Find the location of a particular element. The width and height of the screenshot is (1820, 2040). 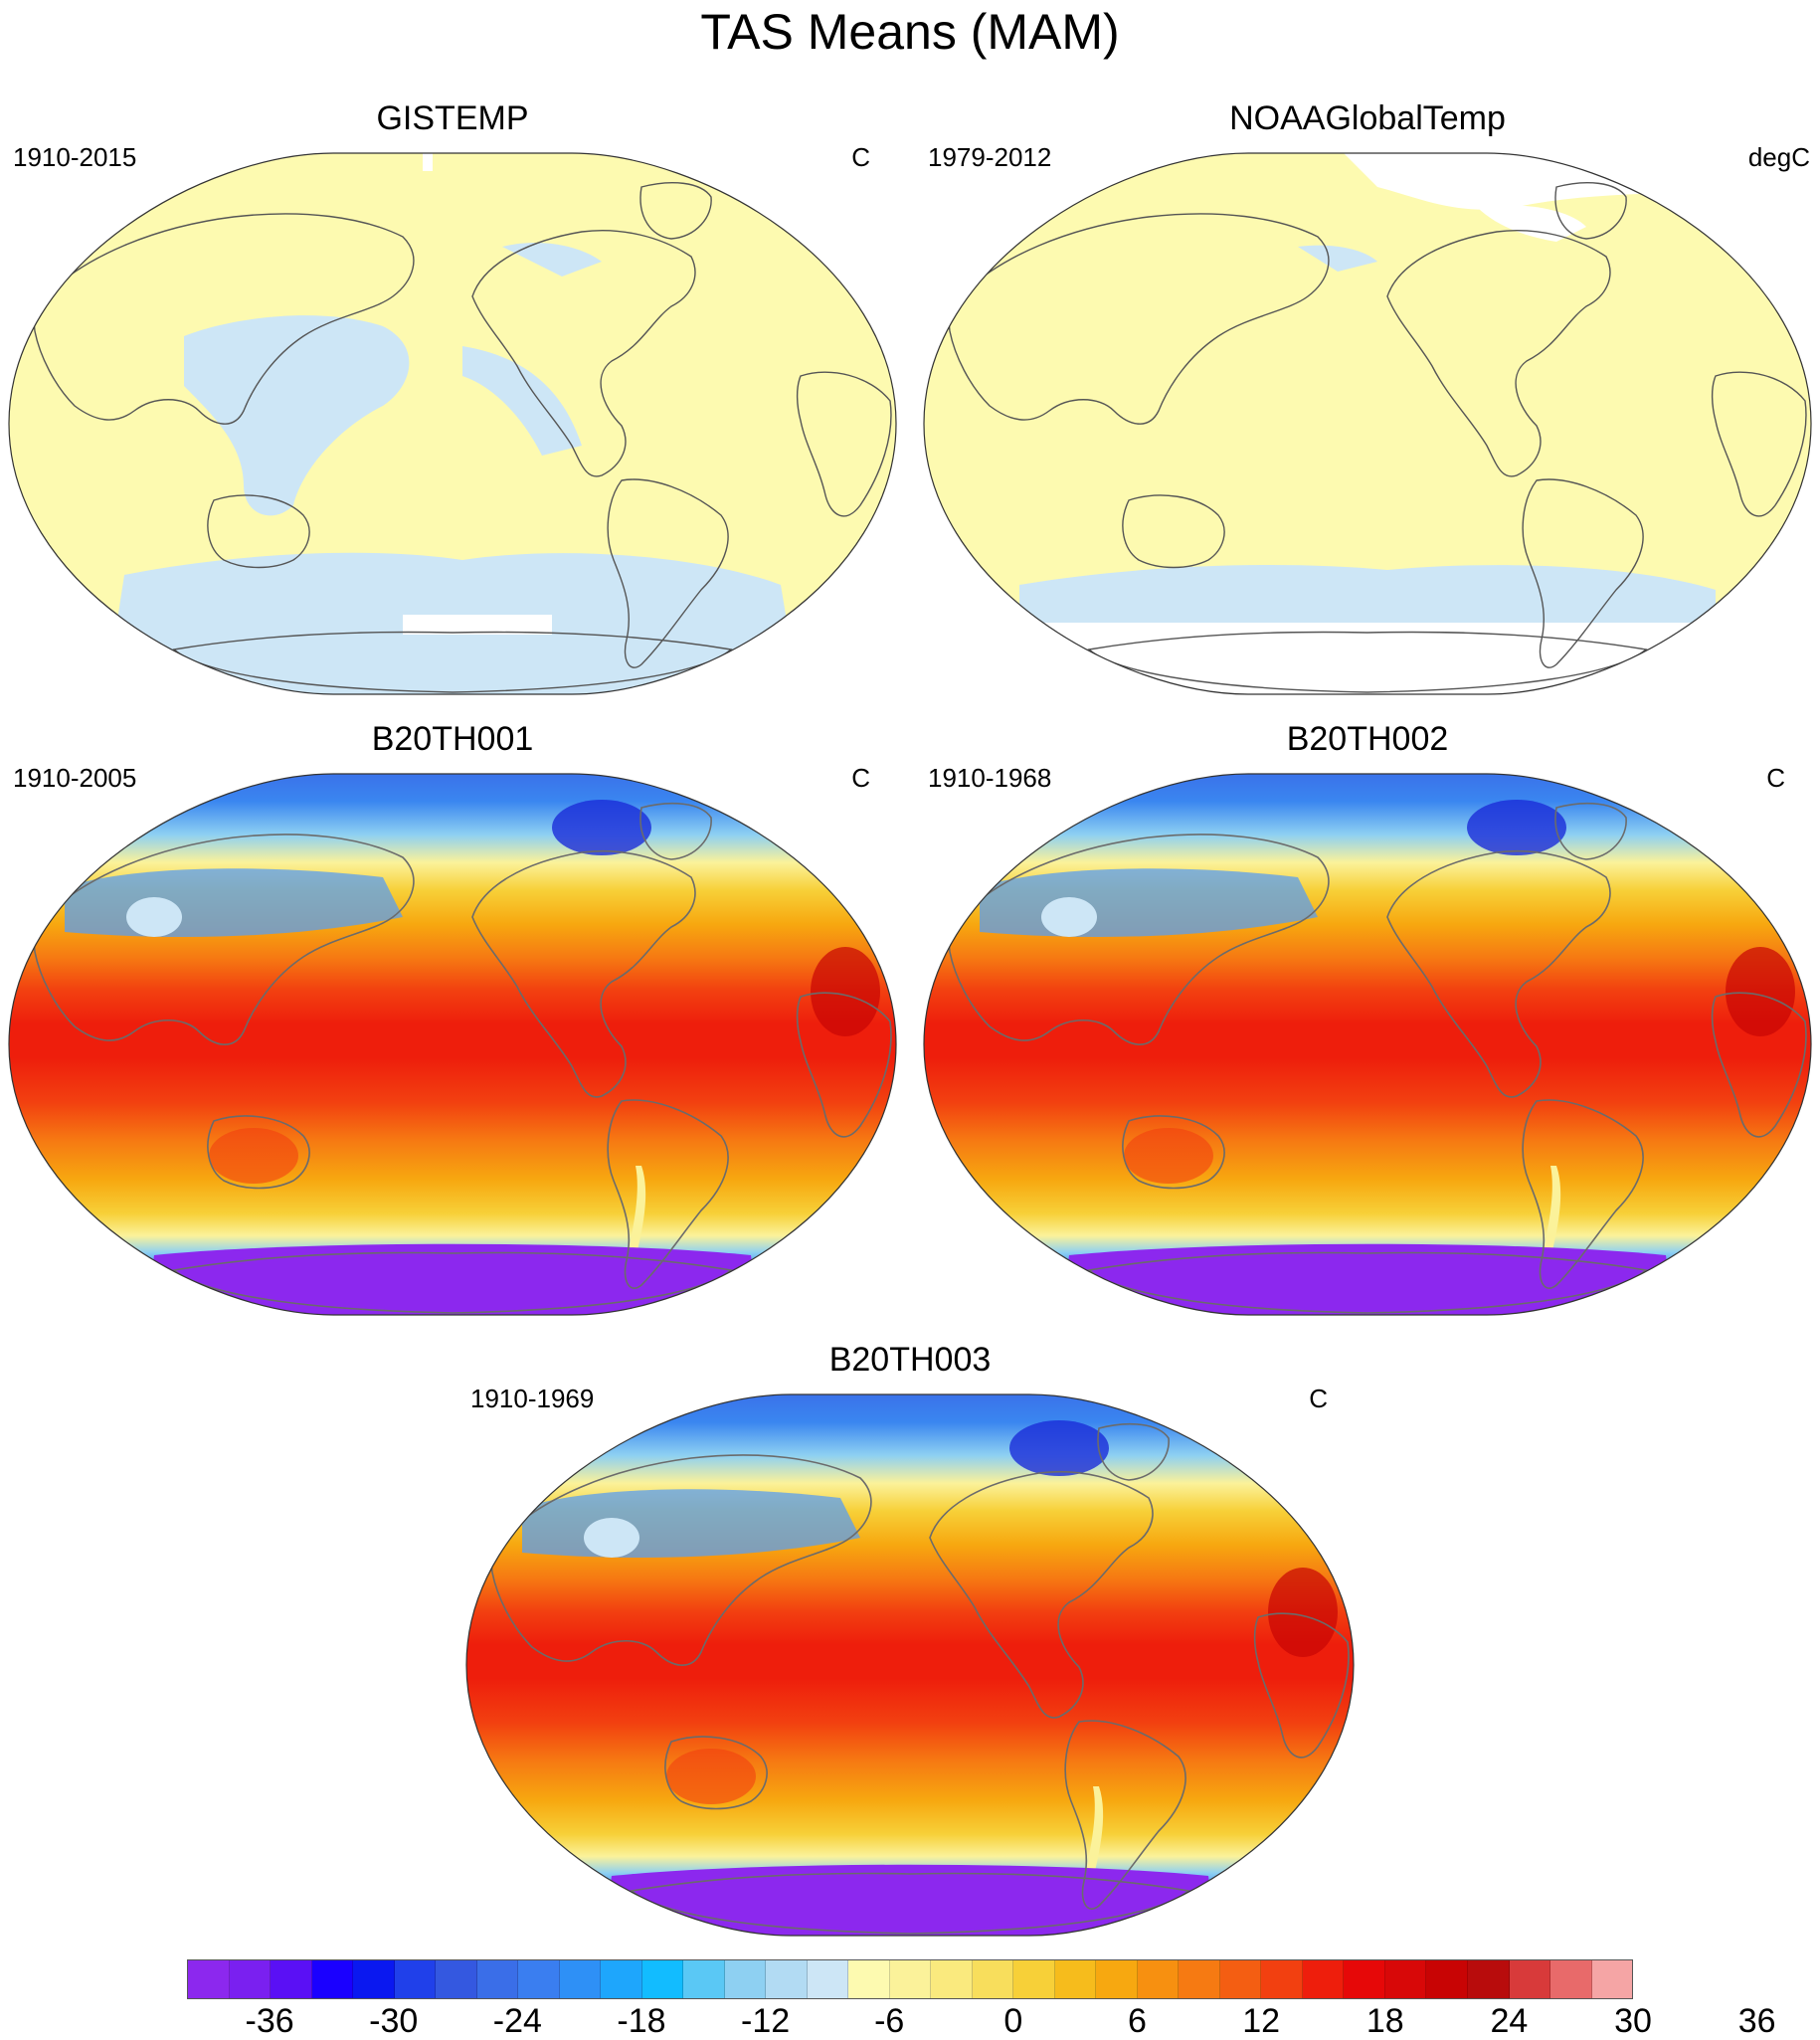

colorbar-tick-label: 36 is located at coordinates (1756, 2021).